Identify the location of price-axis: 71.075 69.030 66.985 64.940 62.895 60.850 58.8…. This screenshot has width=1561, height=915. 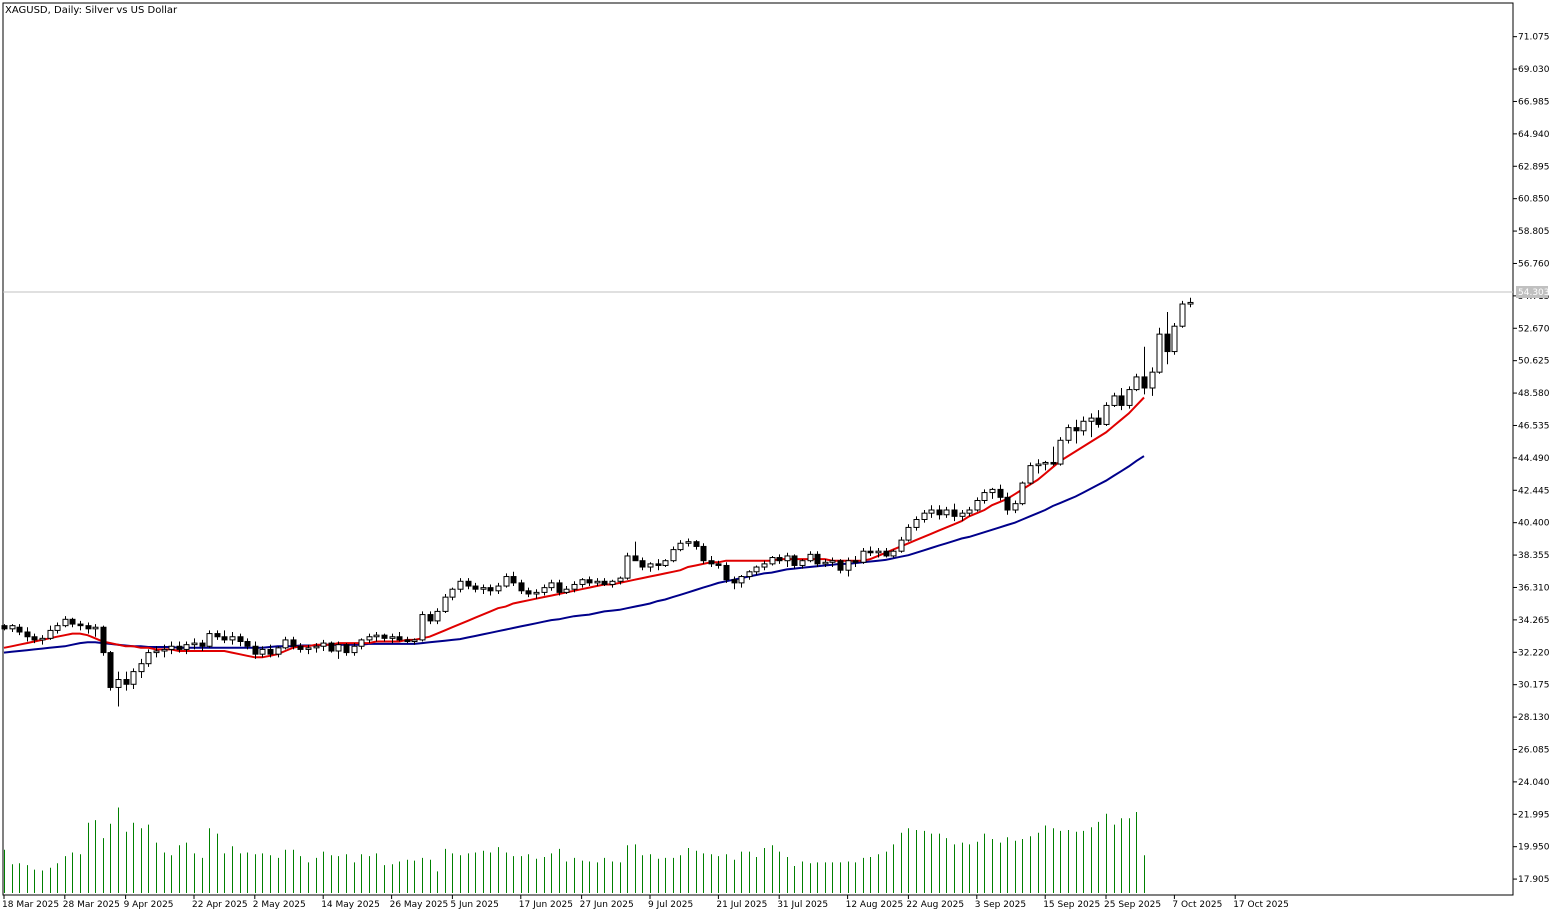
(1531, 459).